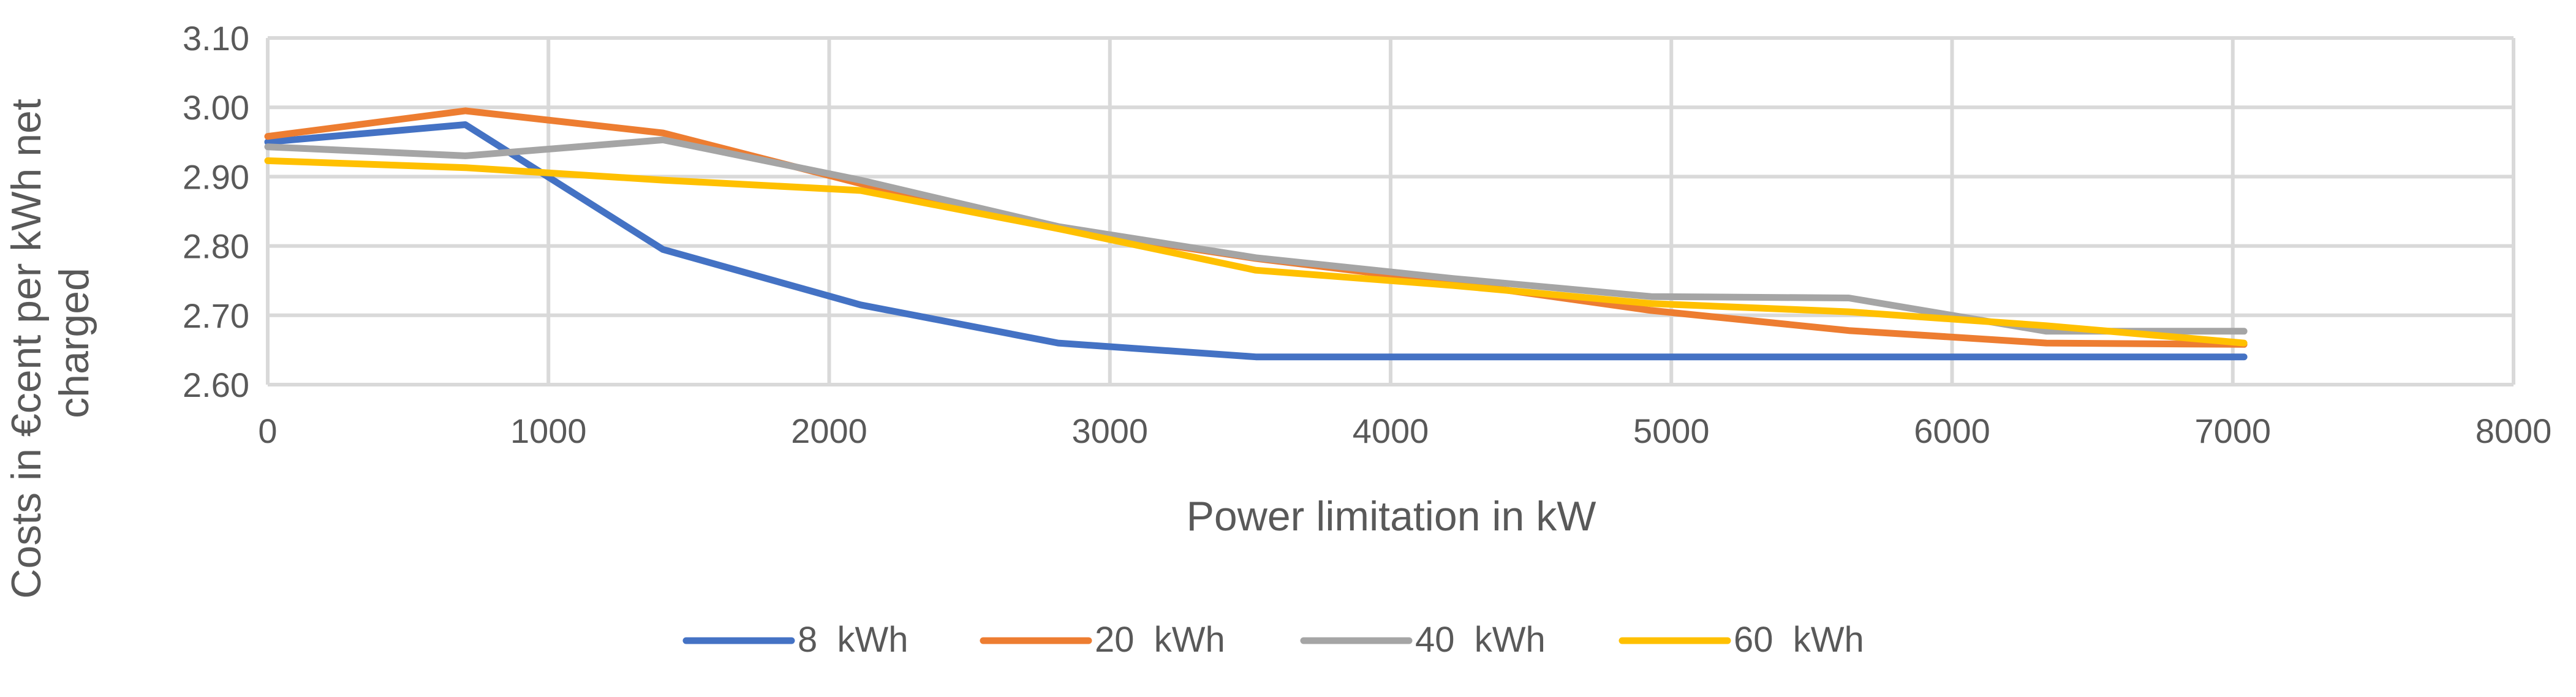 This screenshot has height=697, width=2576. Describe the element at coordinates (267, 431) in the screenshot. I see `x-tick-label: 0` at that location.